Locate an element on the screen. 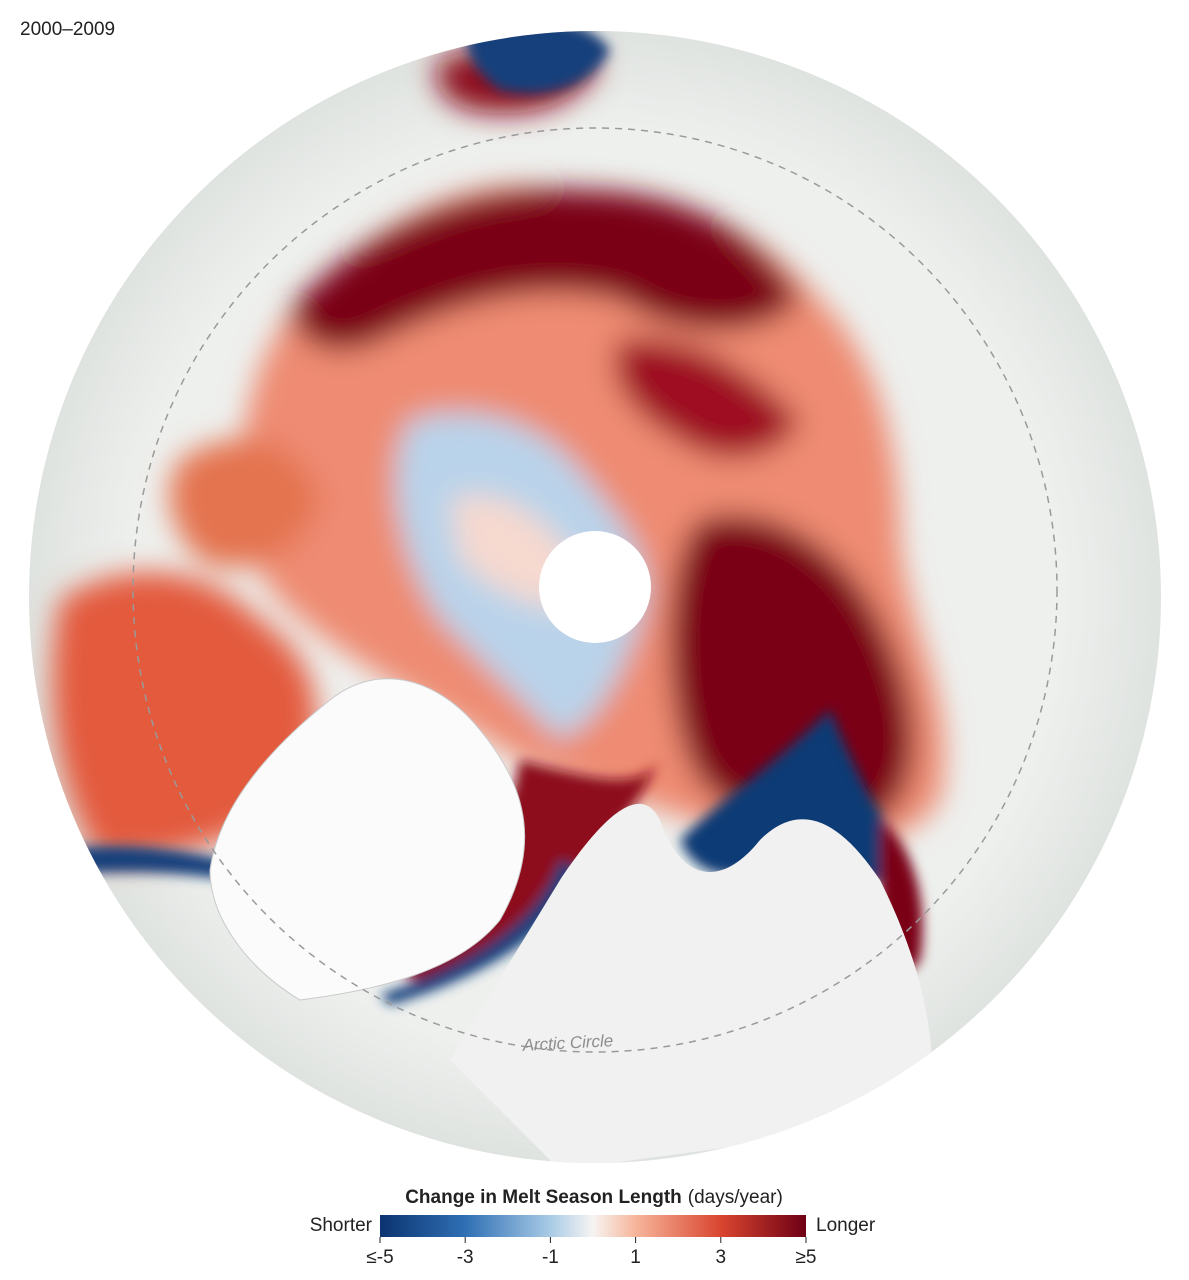 This screenshot has width=1189, height=1280. legend-title: Change in Melt Season Length (days/year) is located at coordinates (594, 1197).